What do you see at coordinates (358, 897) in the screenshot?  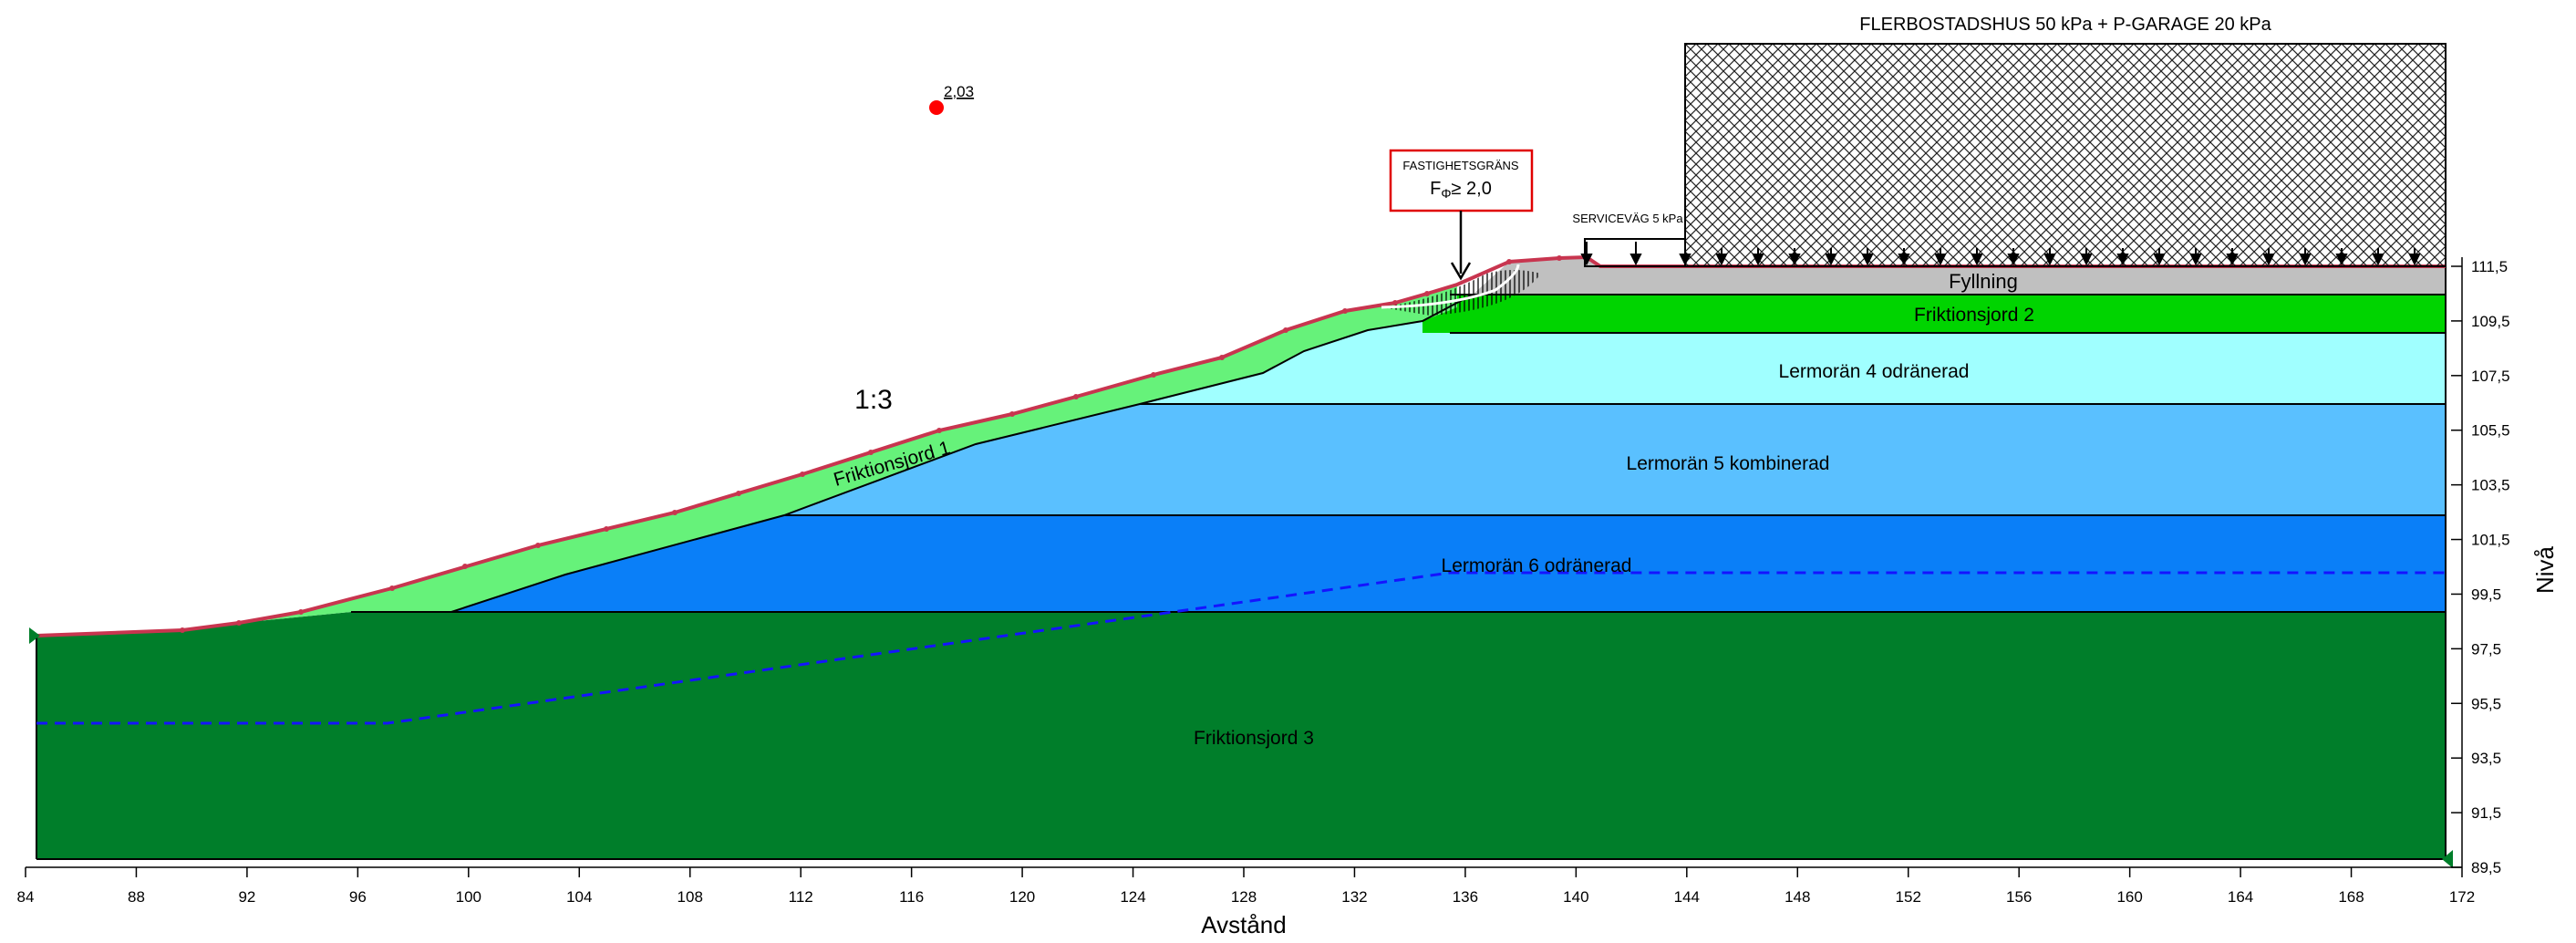 I see `x-tick-label: 96` at bounding box center [358, 897].